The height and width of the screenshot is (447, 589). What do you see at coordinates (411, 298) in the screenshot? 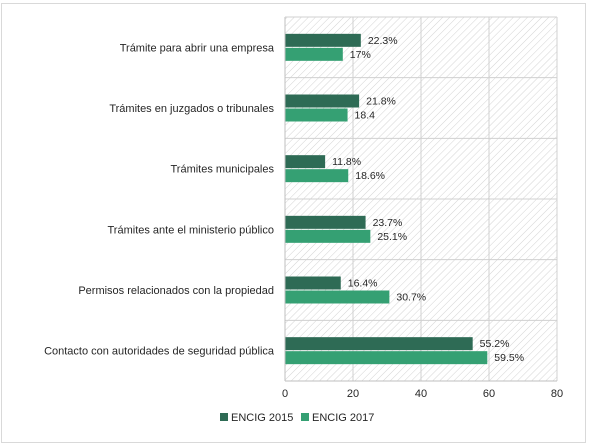
I see `data-label: 30.7%` at bounding box center [411, 298].